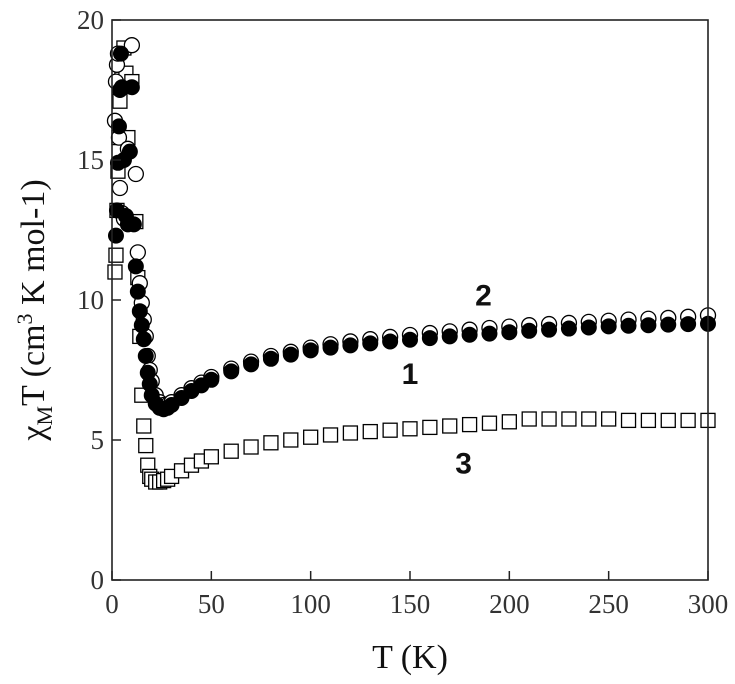 The image size is (735, 684). I want to click on x-axis-title: T (K), so click(410, 657).